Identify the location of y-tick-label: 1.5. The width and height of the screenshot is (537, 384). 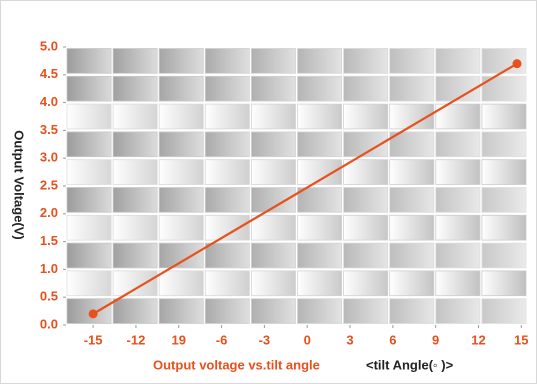
(49, 240).